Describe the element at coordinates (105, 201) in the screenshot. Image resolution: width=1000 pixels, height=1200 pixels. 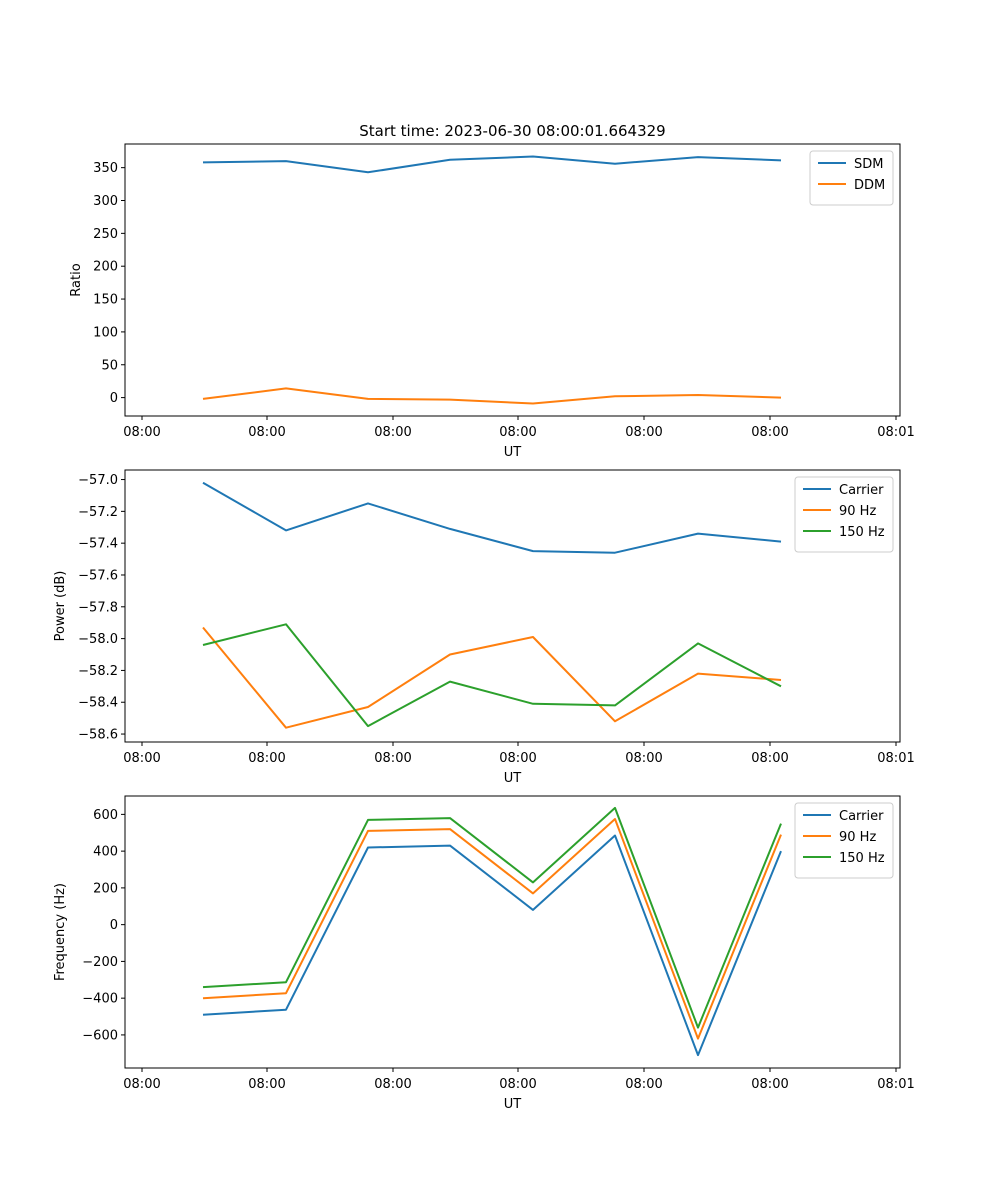
I see `y-tick-label: 300` at that location.